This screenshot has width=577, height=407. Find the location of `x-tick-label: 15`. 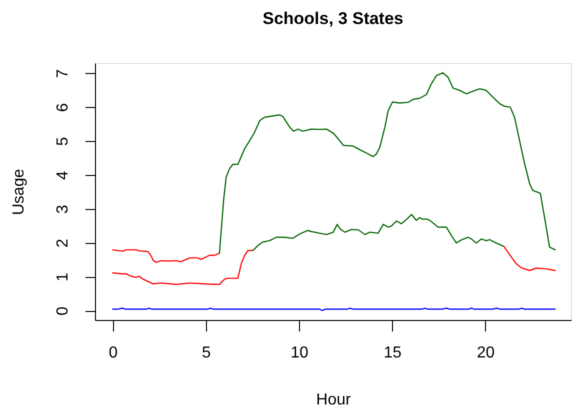

x-tick-label: 15 is located at coordinates (393, 353).